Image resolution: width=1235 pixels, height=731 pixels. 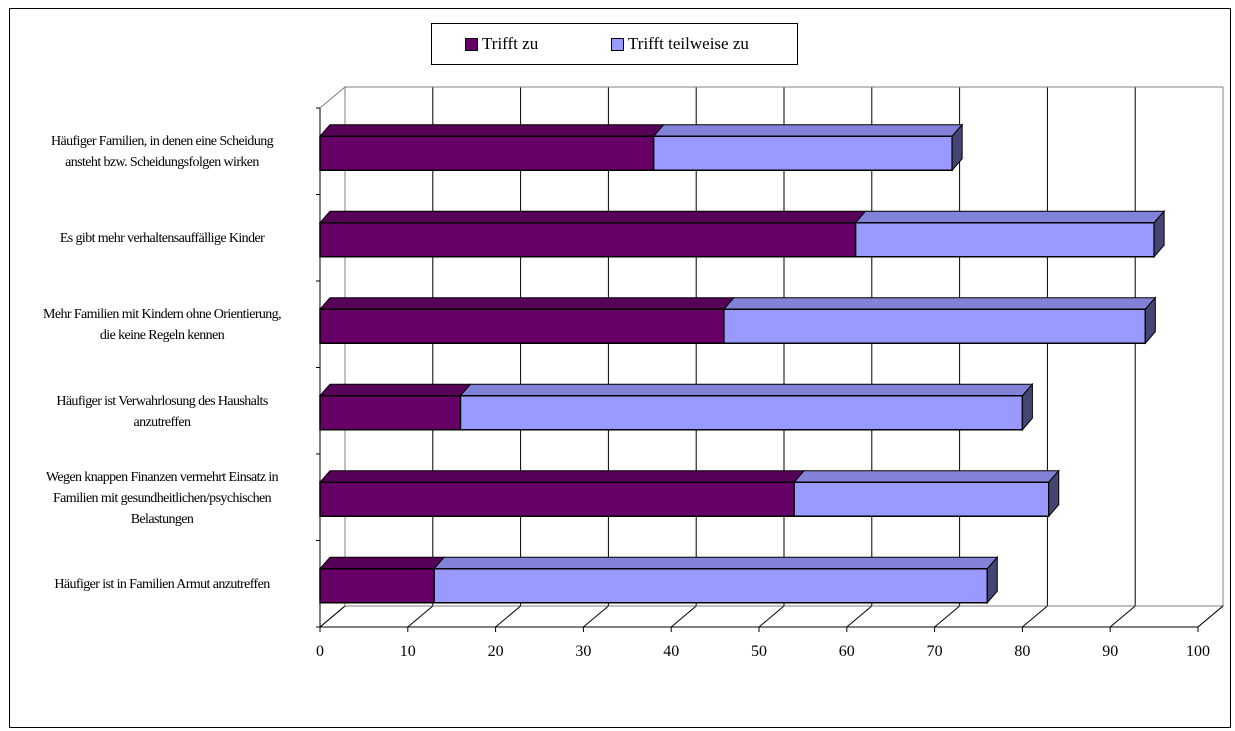 I want to click on x-tick-label-80: 80, so click(x=1022, y=651).